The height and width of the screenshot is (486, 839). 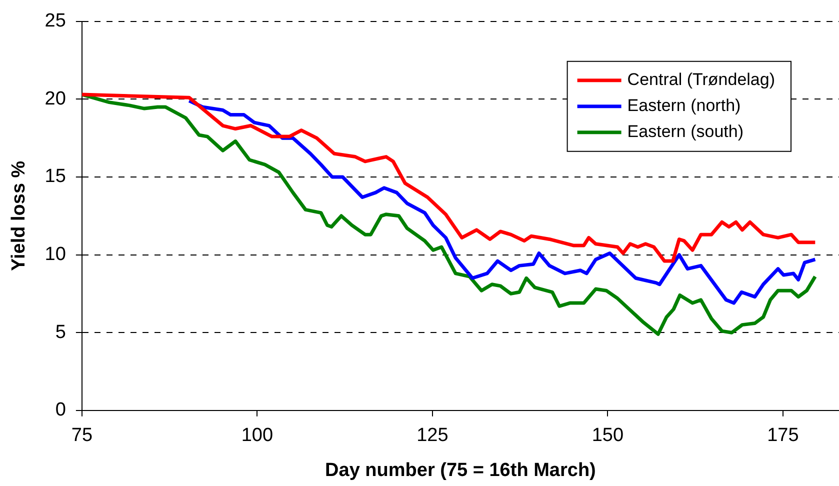 I want to click on y-tick-label: 25, so click(x=55, y=21).